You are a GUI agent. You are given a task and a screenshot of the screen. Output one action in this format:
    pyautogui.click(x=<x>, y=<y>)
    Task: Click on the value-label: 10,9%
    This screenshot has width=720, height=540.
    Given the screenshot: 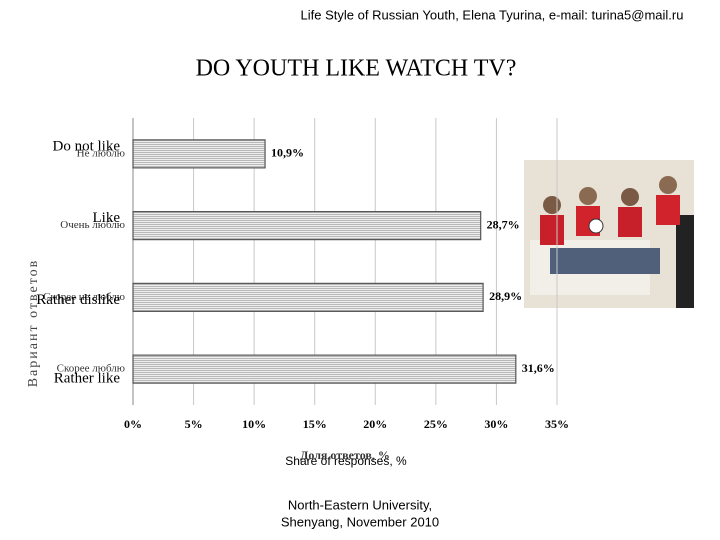 What is the action you would take?
    pyautogui.click(x=287, y=153)
    